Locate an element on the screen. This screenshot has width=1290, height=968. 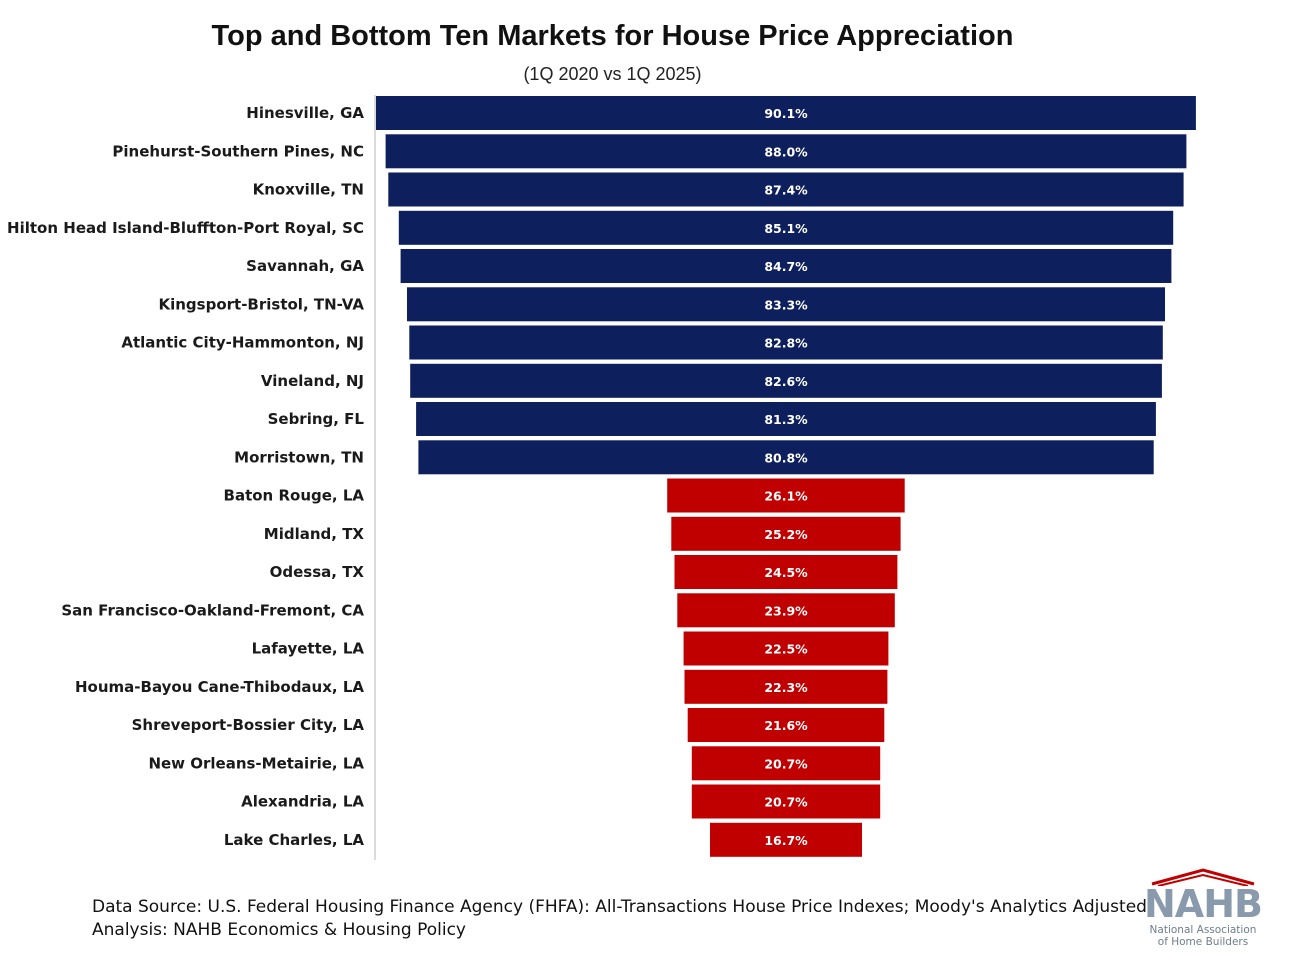
value-label-16: 22.3% is located at coordinates (786, 687).